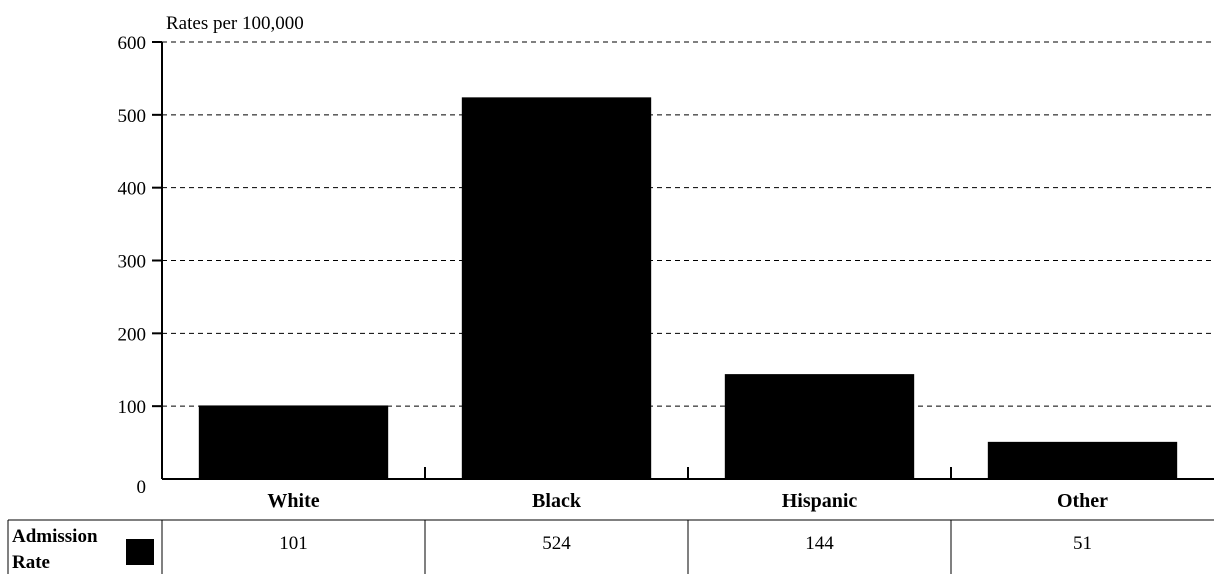  I want to click on table-row-label-line1: Admission, so click(55, 536).